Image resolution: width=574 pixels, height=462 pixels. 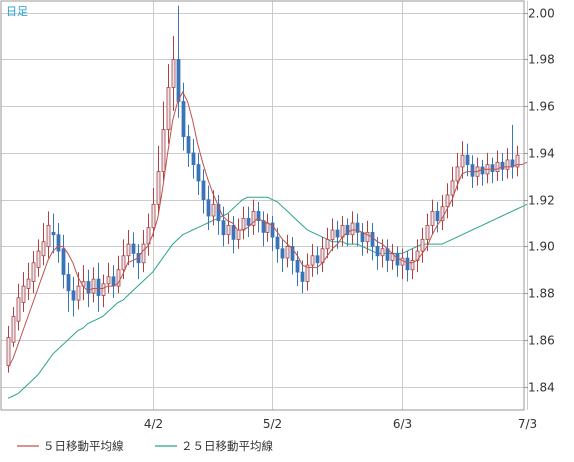 What do you see at coordinates (145, 446) in the screenshot?
I see `legend: ５日移動平均線 ２５日移動平均線` at bounding box center [145, 446].